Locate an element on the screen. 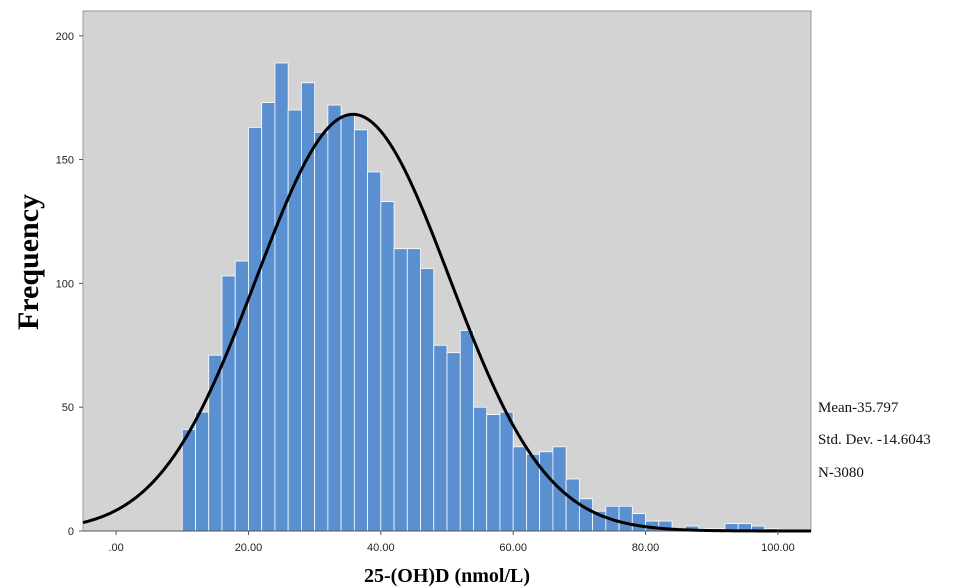 The image size is (971, 588). y-tick-label: 0 is located at coordinates (71, 532).